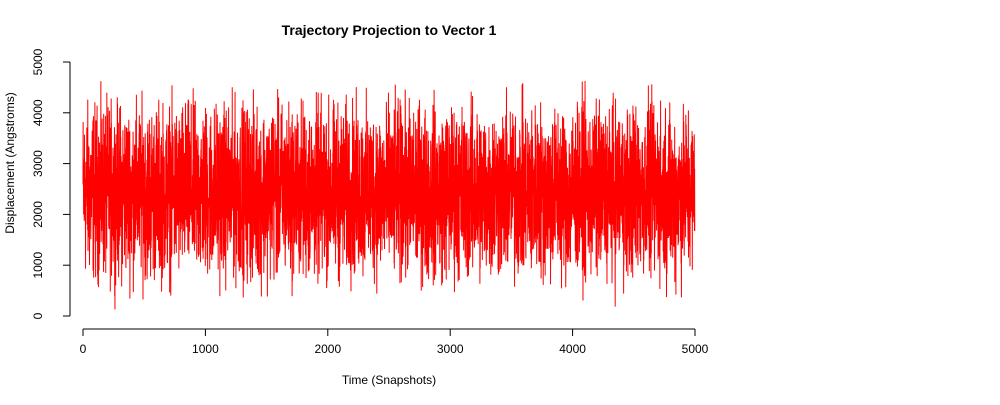  Describe the element at coordinates (38, 61) in the screenshot. I see `y-tick-label: 5000` at that location.